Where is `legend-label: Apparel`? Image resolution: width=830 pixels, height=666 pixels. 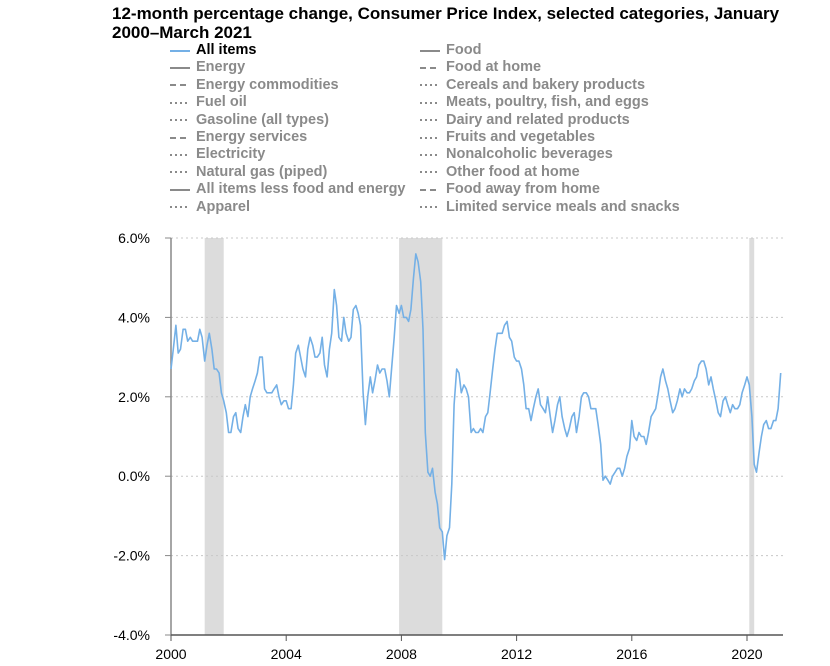 legend-label: Apparel is located at coordinates (223, 206).